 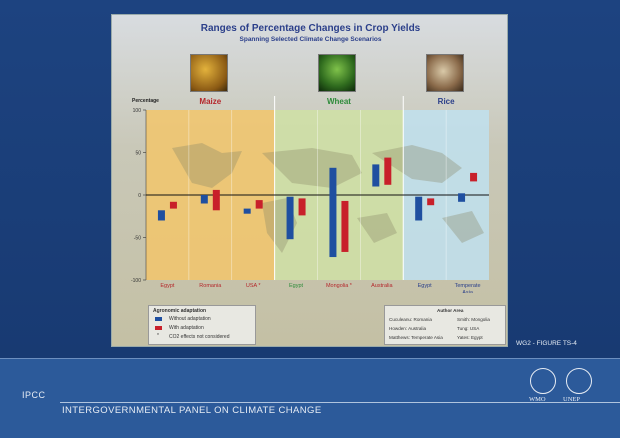 I want to click on rice-photo, so click(x=445, y=73).